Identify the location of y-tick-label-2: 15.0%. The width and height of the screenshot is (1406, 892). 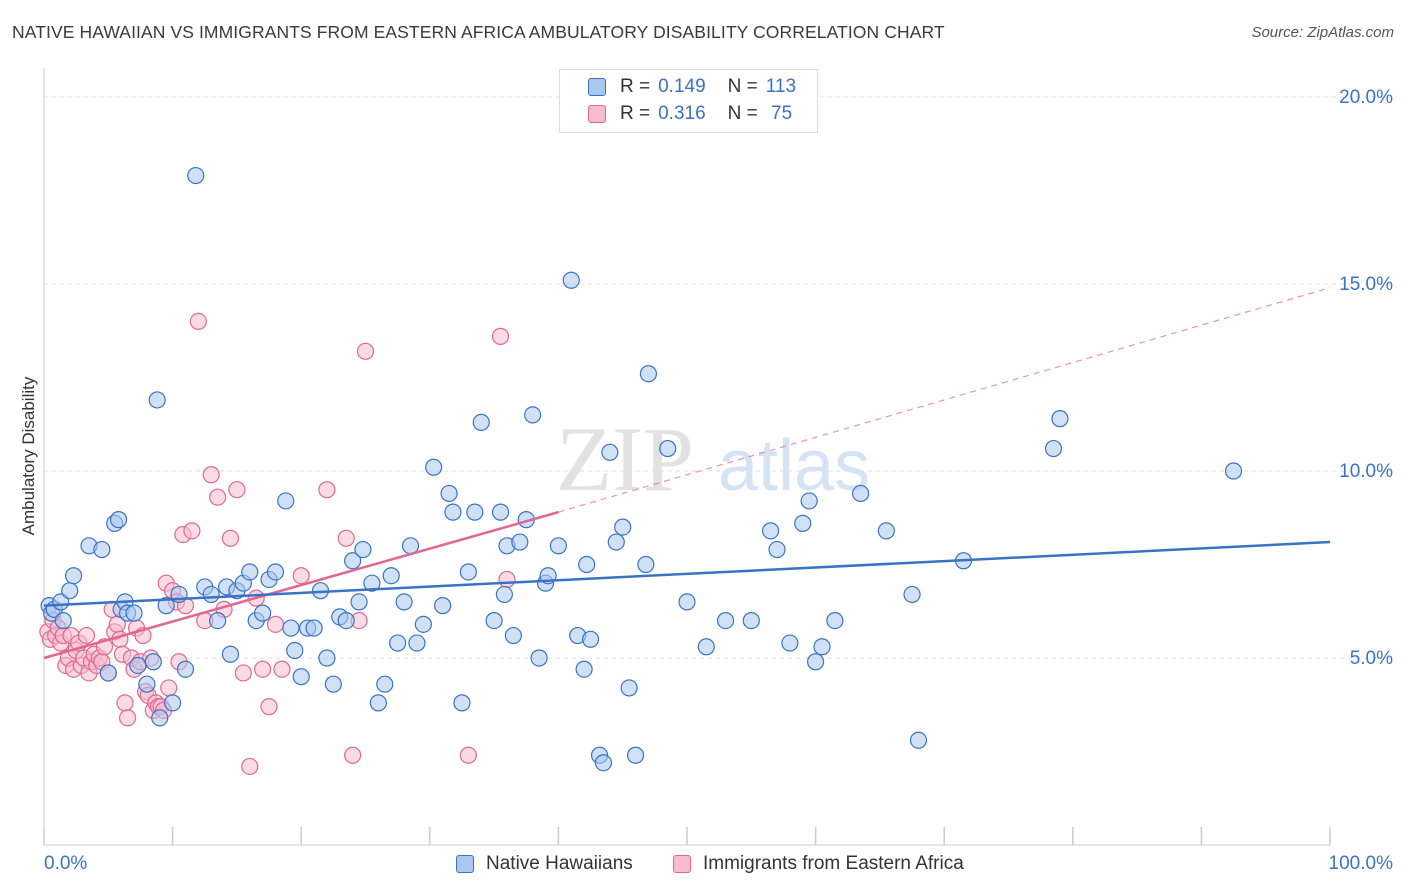
(1366, 284).